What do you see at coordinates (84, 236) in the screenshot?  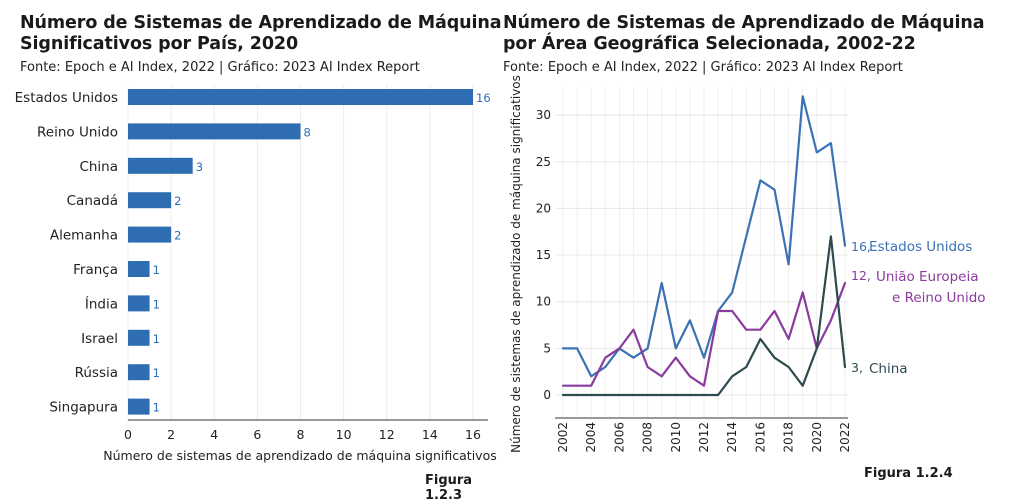 I see `bar-category-label: Alemanha` at bounding box center [84, 236].